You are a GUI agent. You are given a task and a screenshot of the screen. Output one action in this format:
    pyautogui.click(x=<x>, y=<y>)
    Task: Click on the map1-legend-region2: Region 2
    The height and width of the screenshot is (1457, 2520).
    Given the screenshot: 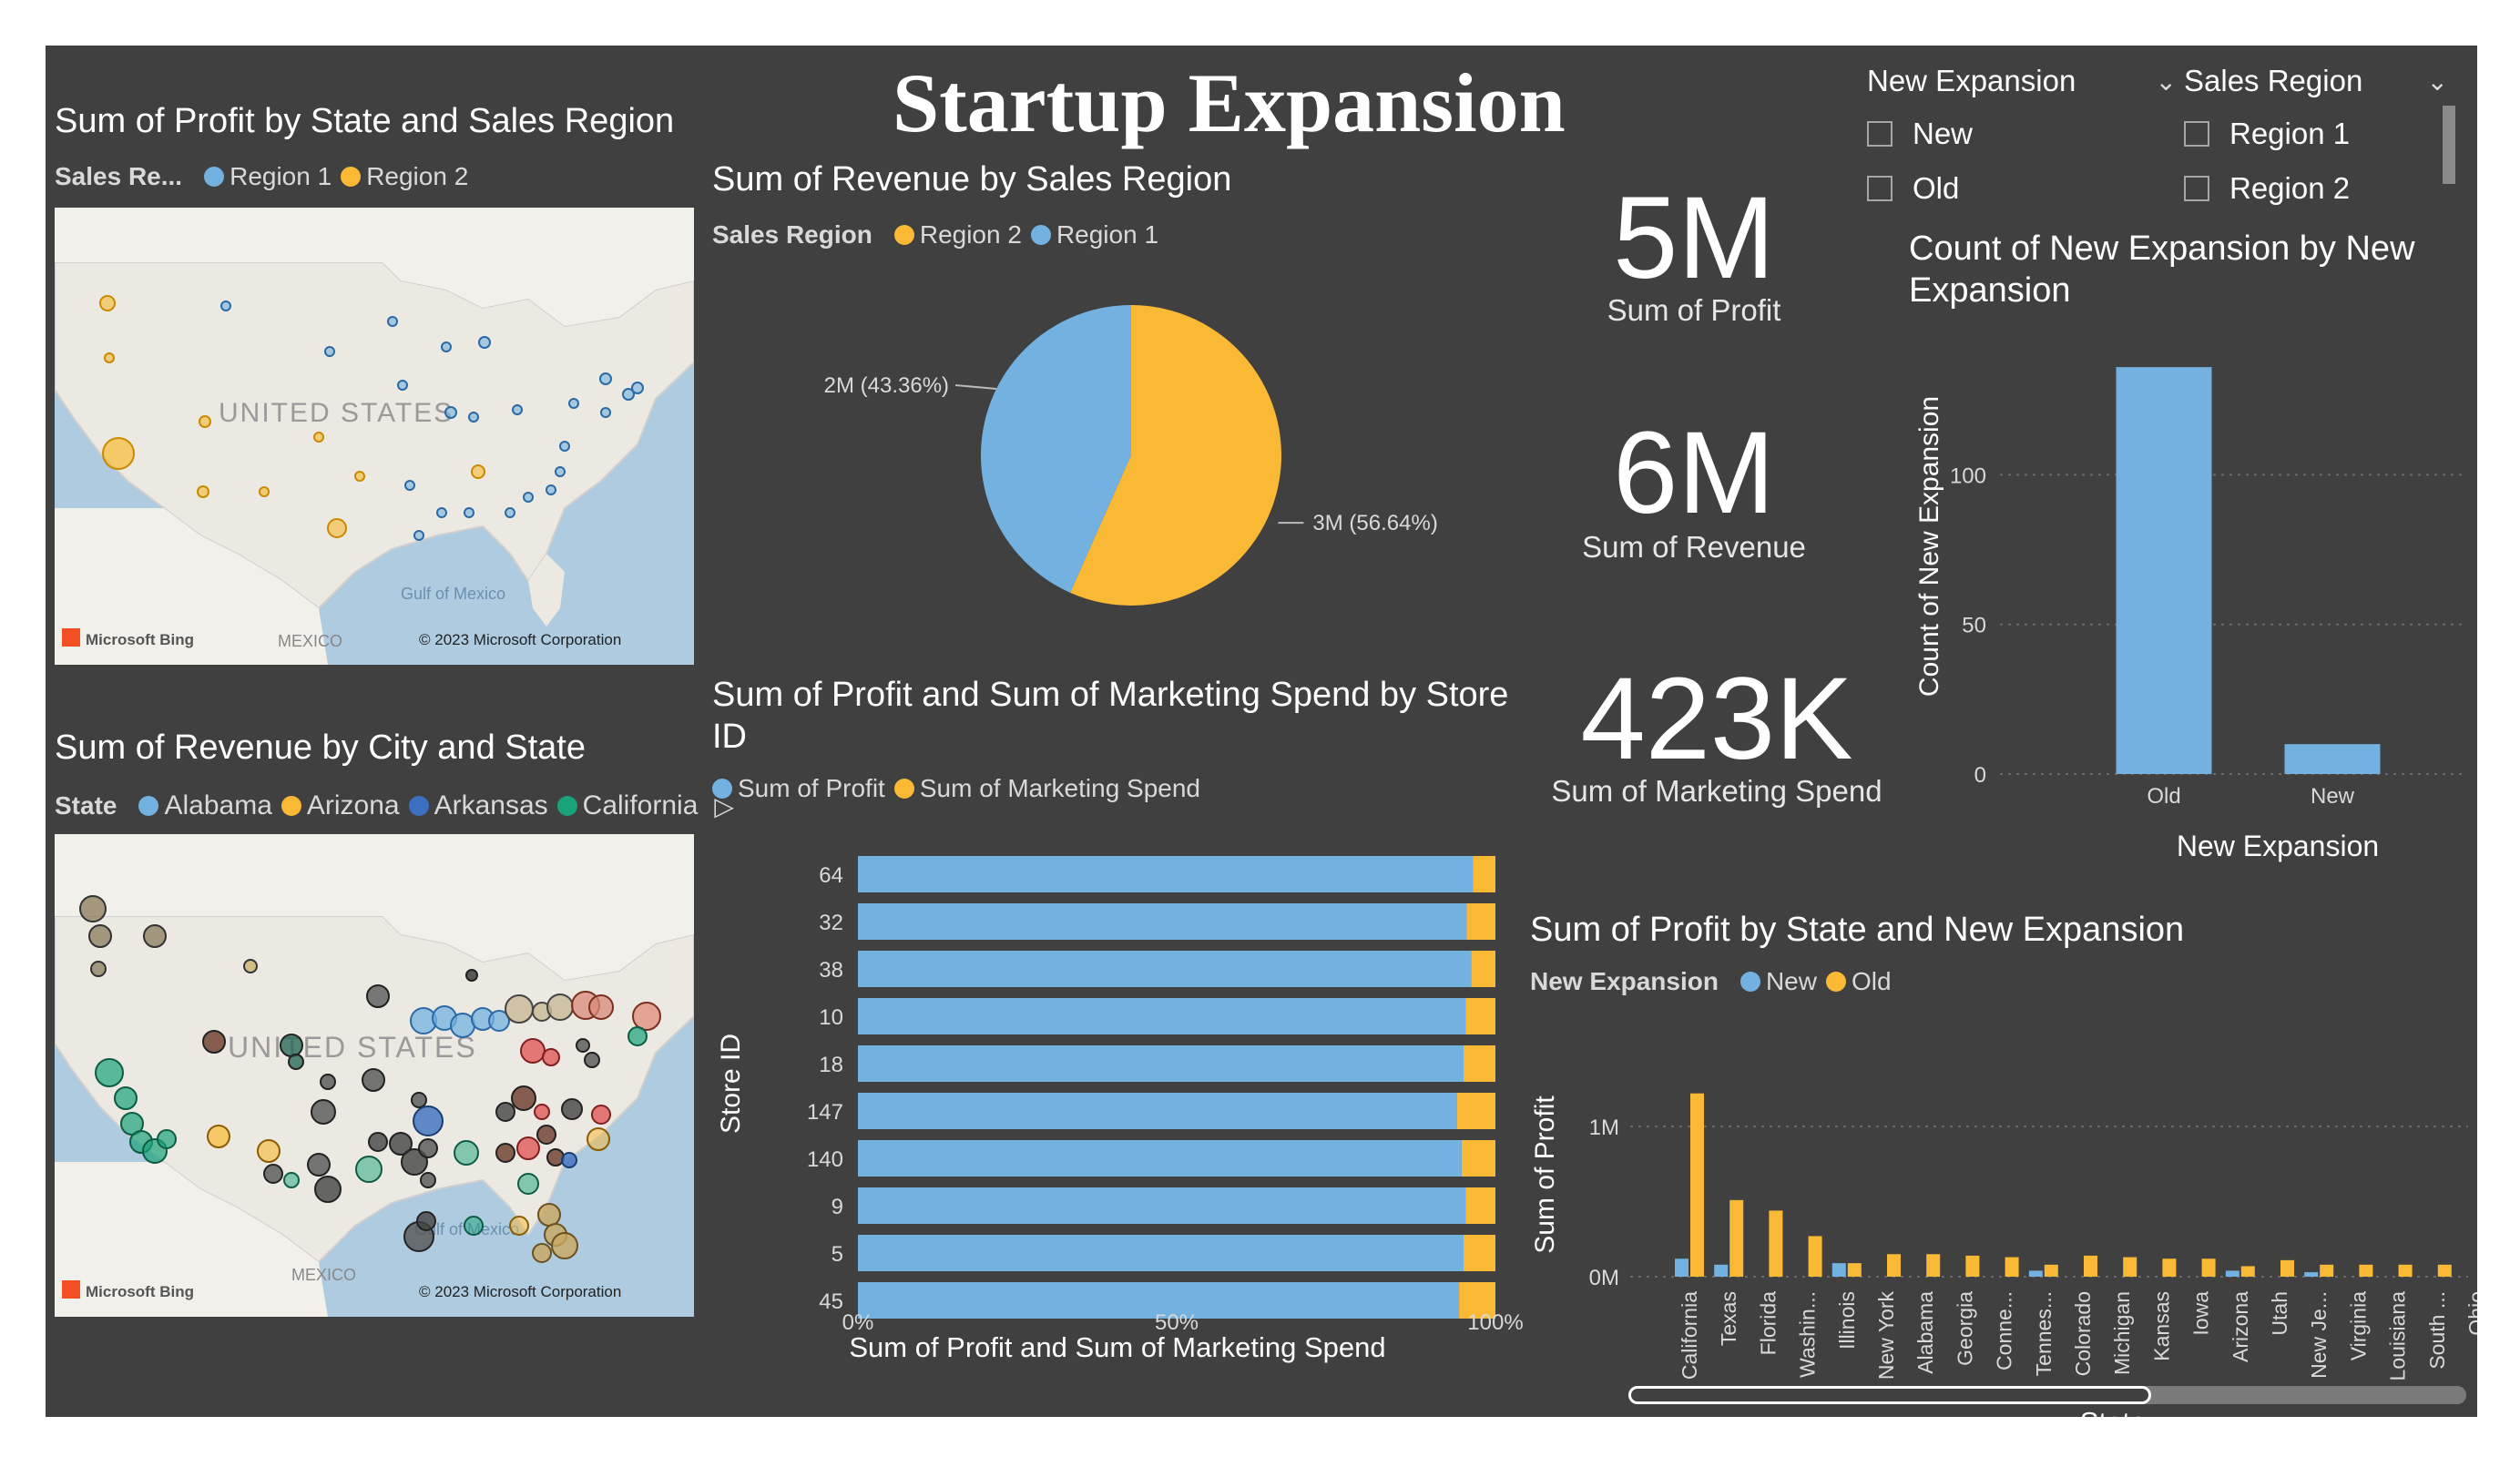 What is the action you would take?
    pyautogui.click(x=418, y=176)
    